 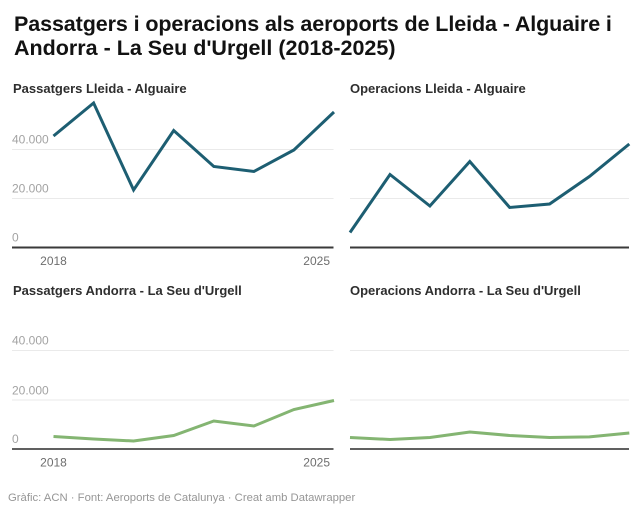 I want to click on svg-text:Passatgers Andorra - La Seu d': Passatgers Andorra - La Seu d'Urgell, so click(x=127, y=290).